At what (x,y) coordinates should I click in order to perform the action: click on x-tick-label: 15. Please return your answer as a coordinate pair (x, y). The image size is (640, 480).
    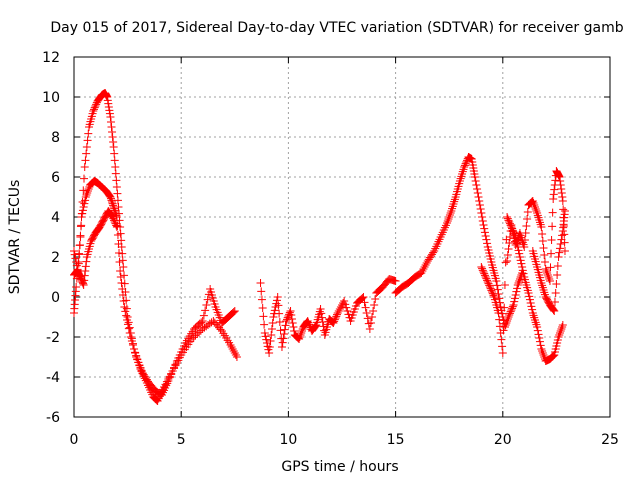
    Looking at the image, I should click on (396, 440).